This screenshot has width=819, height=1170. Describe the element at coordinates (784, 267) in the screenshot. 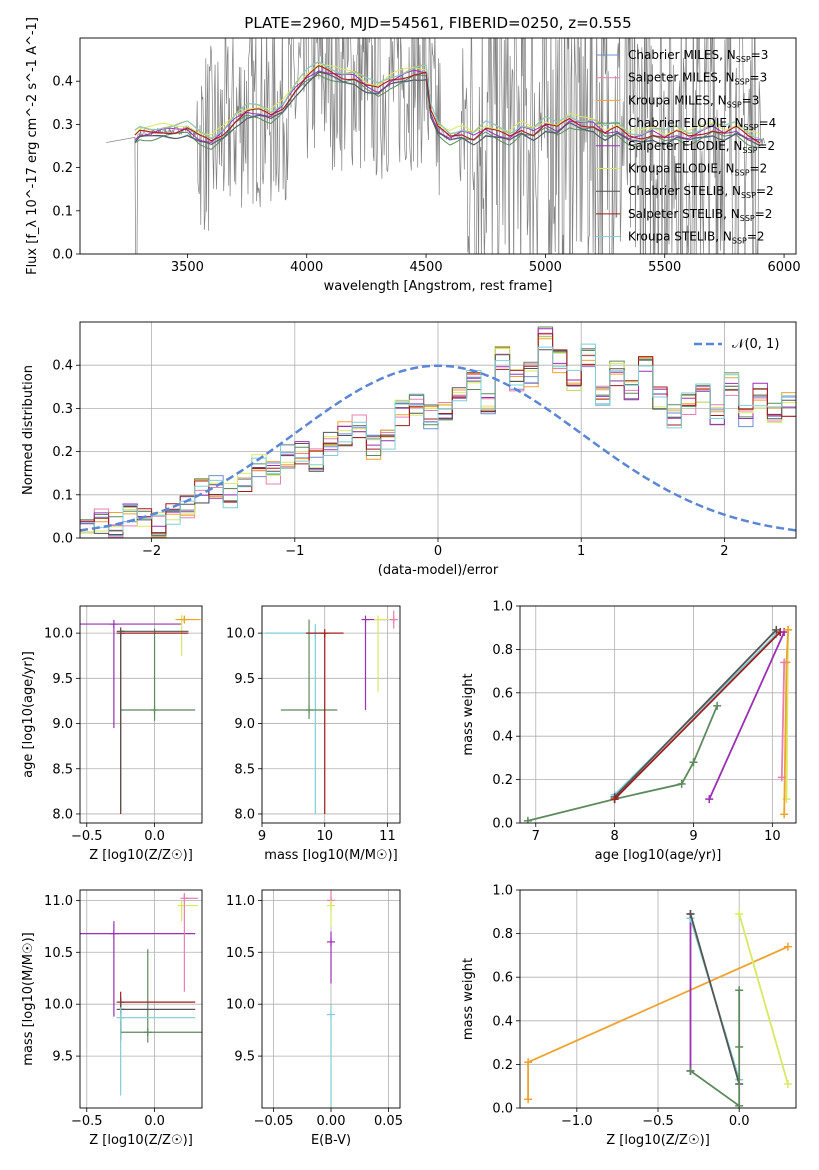

I see `tick-label-x: 6000` at that location.